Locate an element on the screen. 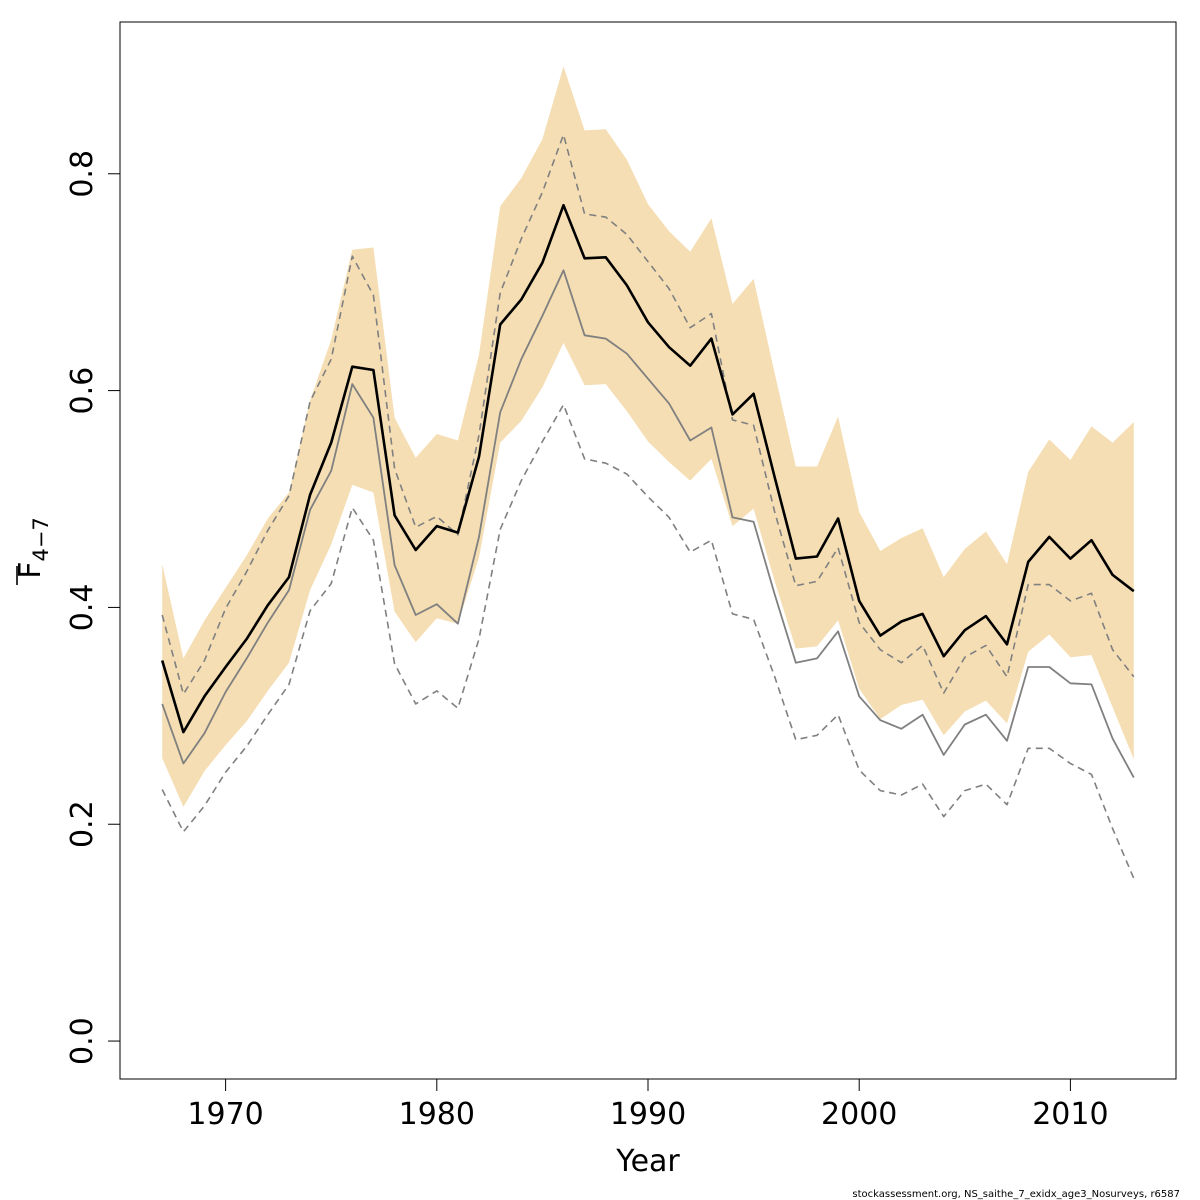 The width and height of the screenshot is (1200, 1200). x-tick-label: 1980 is located at coordinates (437, 1114).